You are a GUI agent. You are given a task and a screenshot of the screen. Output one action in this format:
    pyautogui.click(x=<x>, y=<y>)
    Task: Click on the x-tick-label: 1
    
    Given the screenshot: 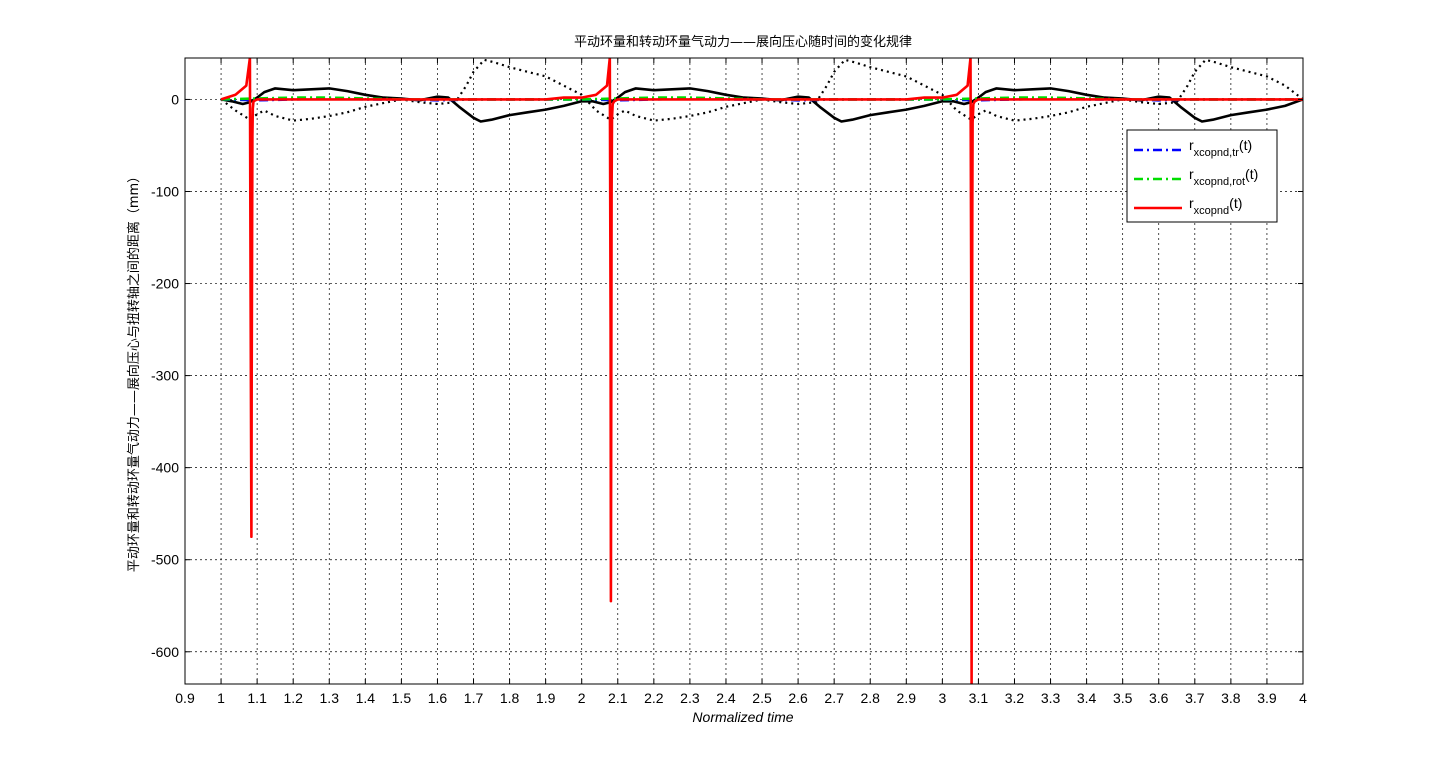 What is the action you would take?
    pyautogui.click(x=221, y=698)
    